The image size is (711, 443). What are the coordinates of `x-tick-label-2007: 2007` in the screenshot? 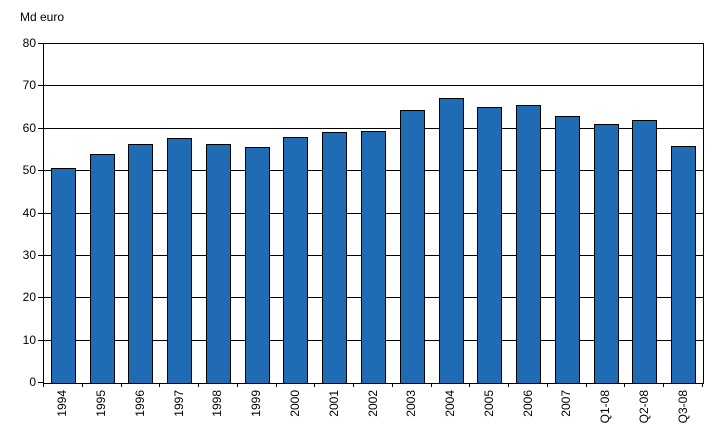 It's located at (566, 403).